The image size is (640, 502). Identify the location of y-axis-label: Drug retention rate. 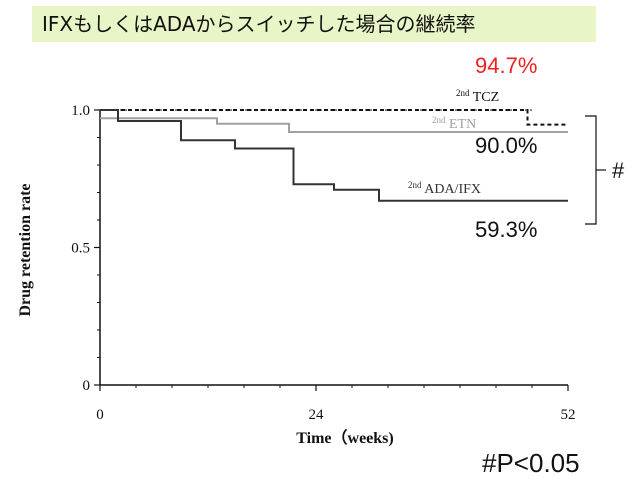
(25, 250).